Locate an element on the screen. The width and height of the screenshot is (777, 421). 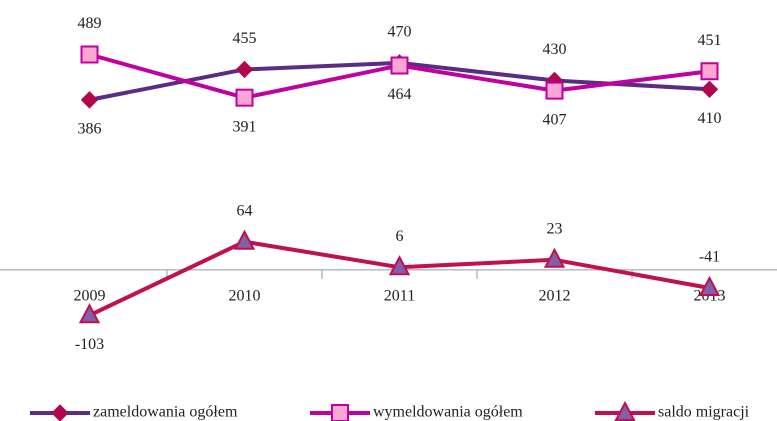
data-label: -41 is located at coordinates (709, 257).